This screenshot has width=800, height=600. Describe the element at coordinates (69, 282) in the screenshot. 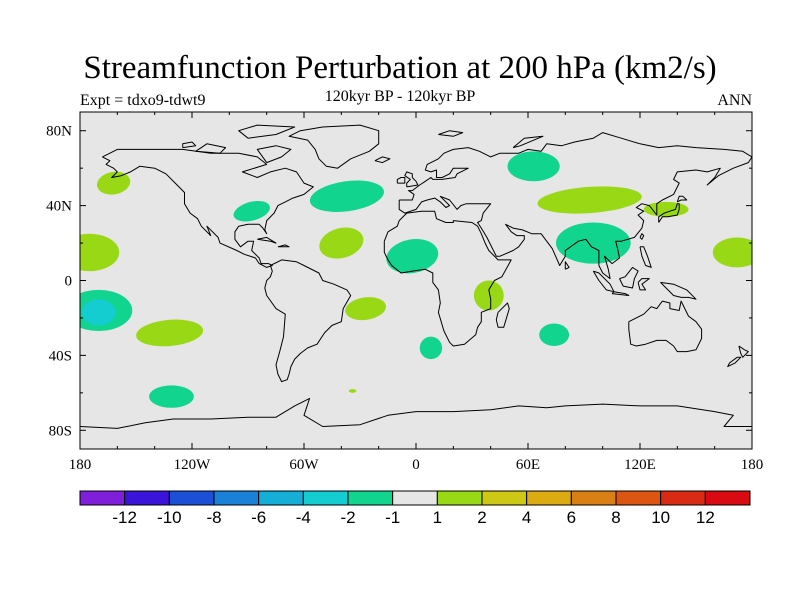

I see `y-tick-label: 0` at that location.